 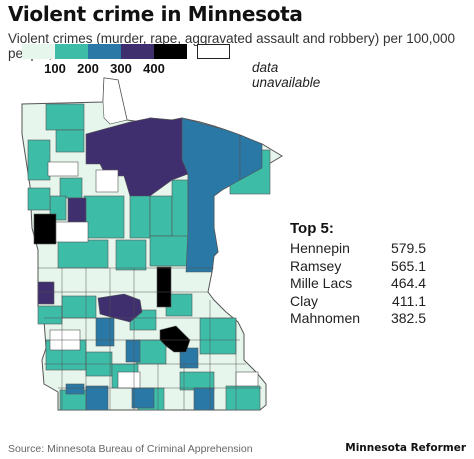 I want to click on county-rate: 411.1, so click(x=409, y=300).